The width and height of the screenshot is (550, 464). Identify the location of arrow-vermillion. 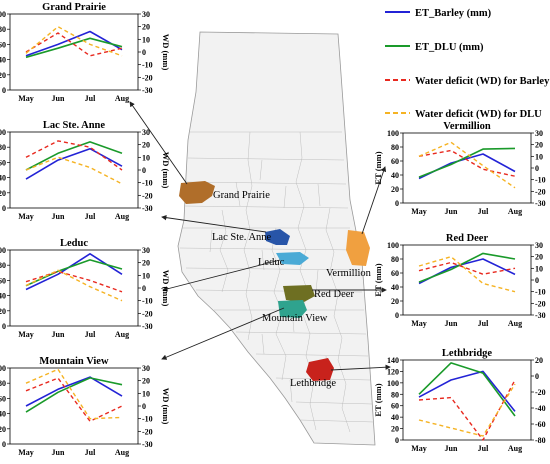
(374, 200).